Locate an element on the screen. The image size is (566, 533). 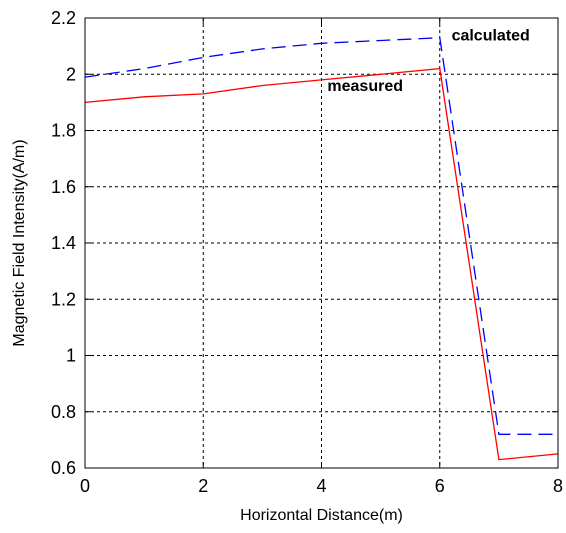
x-axis-label: Horizontal Distance(m) is located at coordinates (321, 515).